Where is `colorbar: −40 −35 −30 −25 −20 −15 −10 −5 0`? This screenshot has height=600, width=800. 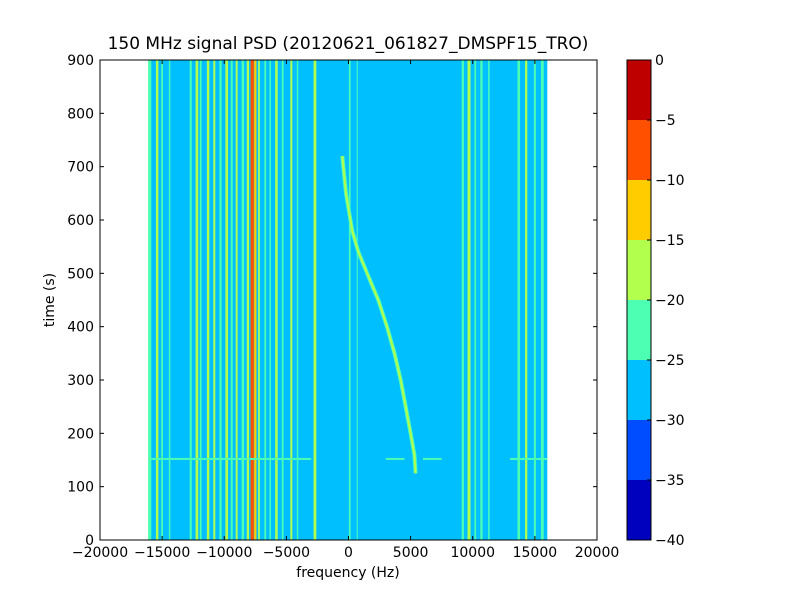
colorbar: −40 −35 −30 −25 −20 −15 −10 −5 0 is located at coordinates (655, 301).